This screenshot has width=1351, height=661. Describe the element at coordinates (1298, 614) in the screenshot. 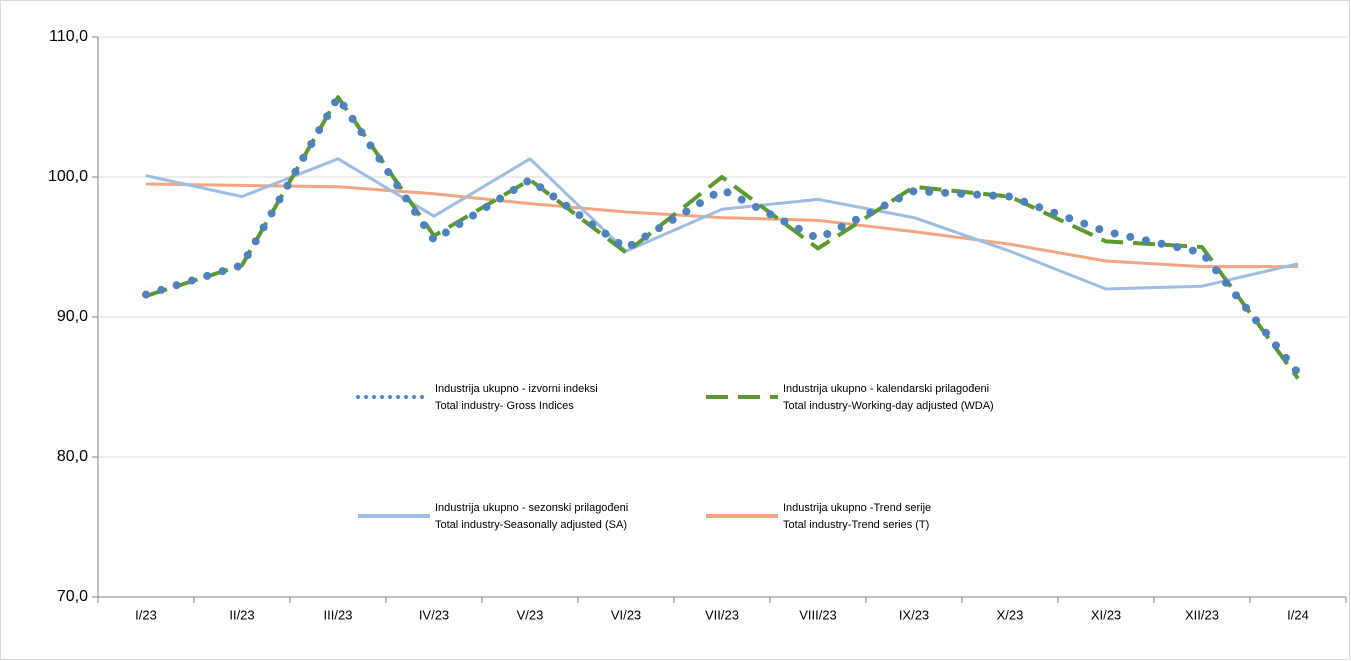

I see `x-tick-label: I/24` at that location.